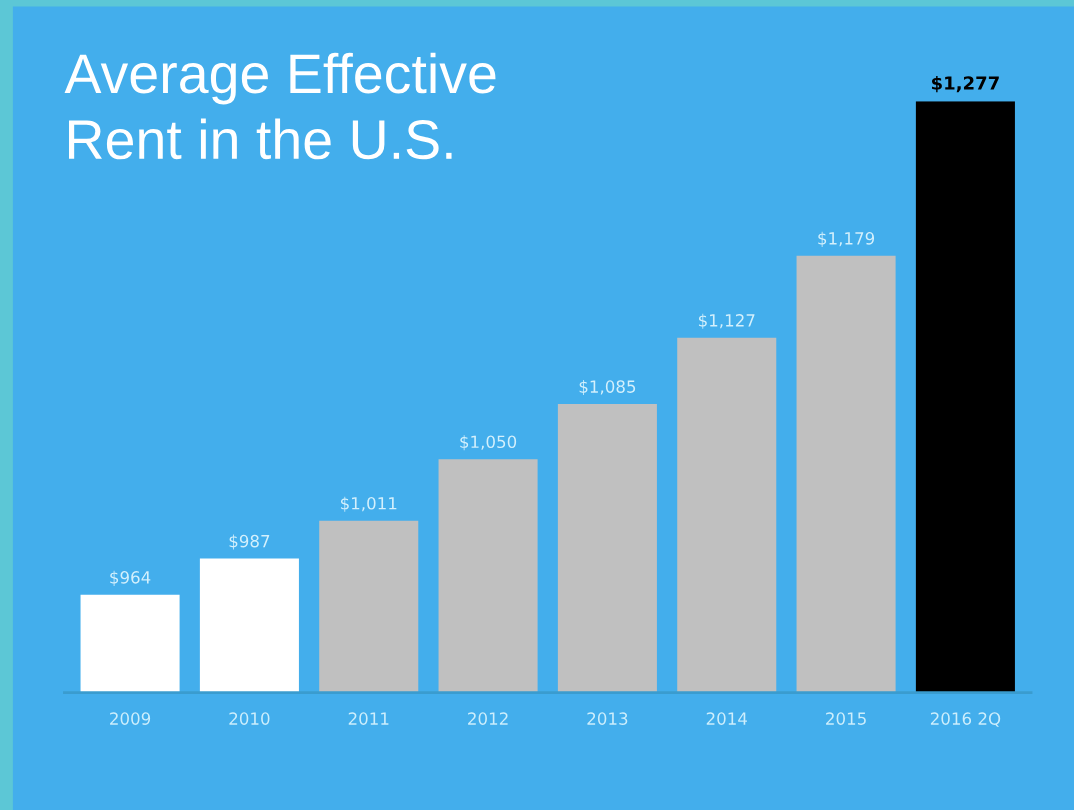 This screenshot has width=1074, height=810. I want to click on x-tick-label: 2011, so click(368, 718).